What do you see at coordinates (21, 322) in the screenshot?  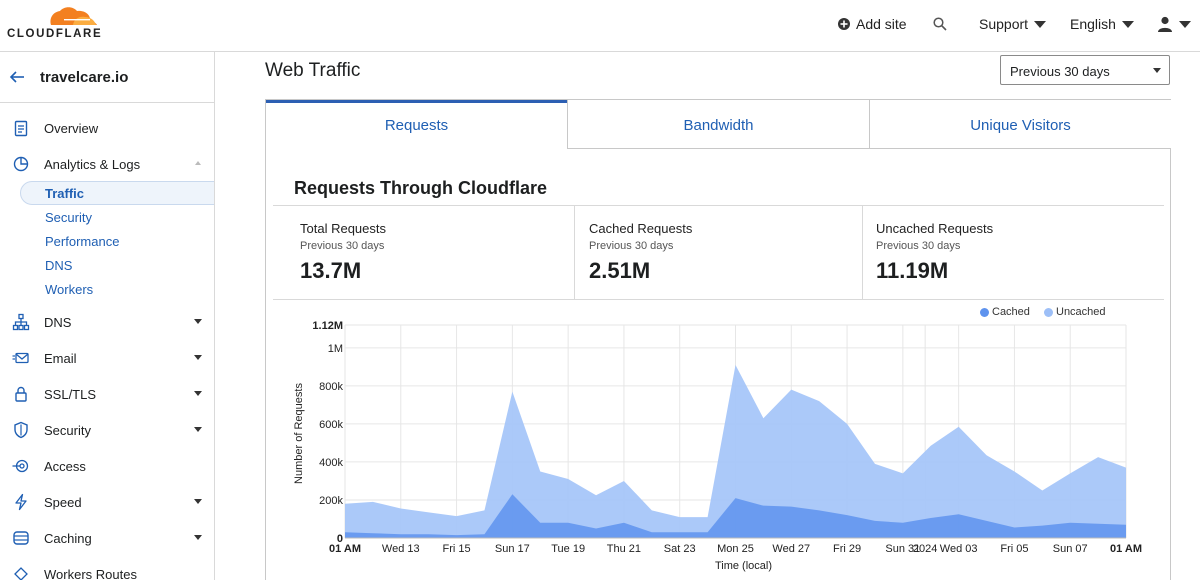 I see `network-icon` at bounding box center [21, 322].